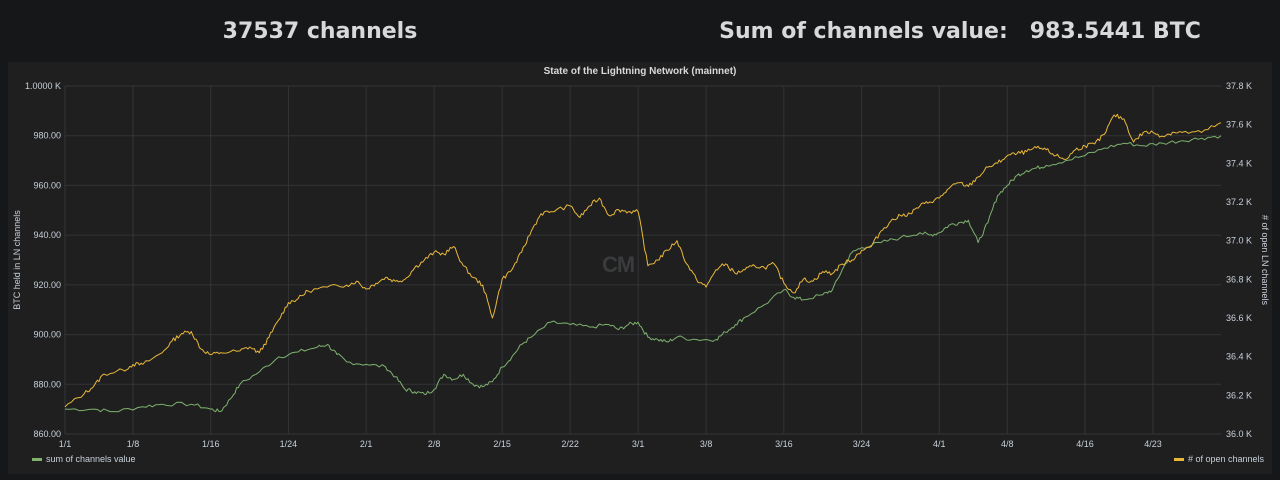  I want to click on y-left-tick-label: 1.0000 K, so click(43, 86).